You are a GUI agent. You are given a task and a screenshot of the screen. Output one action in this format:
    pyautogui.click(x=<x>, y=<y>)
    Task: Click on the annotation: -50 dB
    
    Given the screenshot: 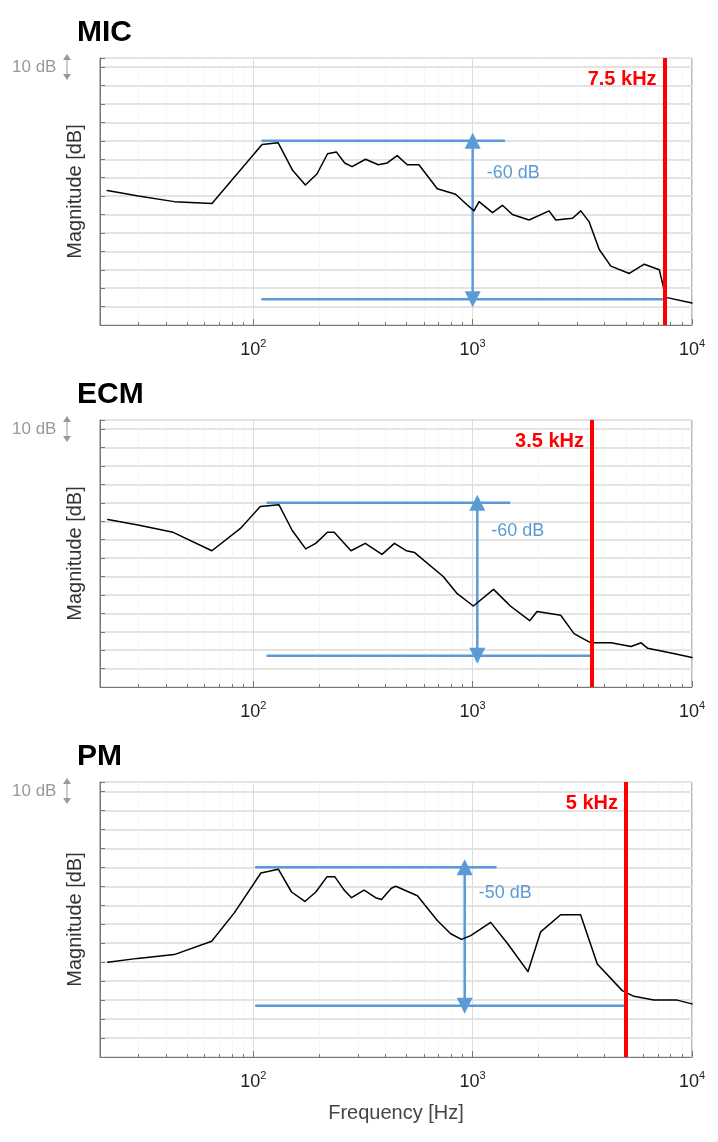 What is the action you would take?
    pyautogui.click(x=505, y=892)
    